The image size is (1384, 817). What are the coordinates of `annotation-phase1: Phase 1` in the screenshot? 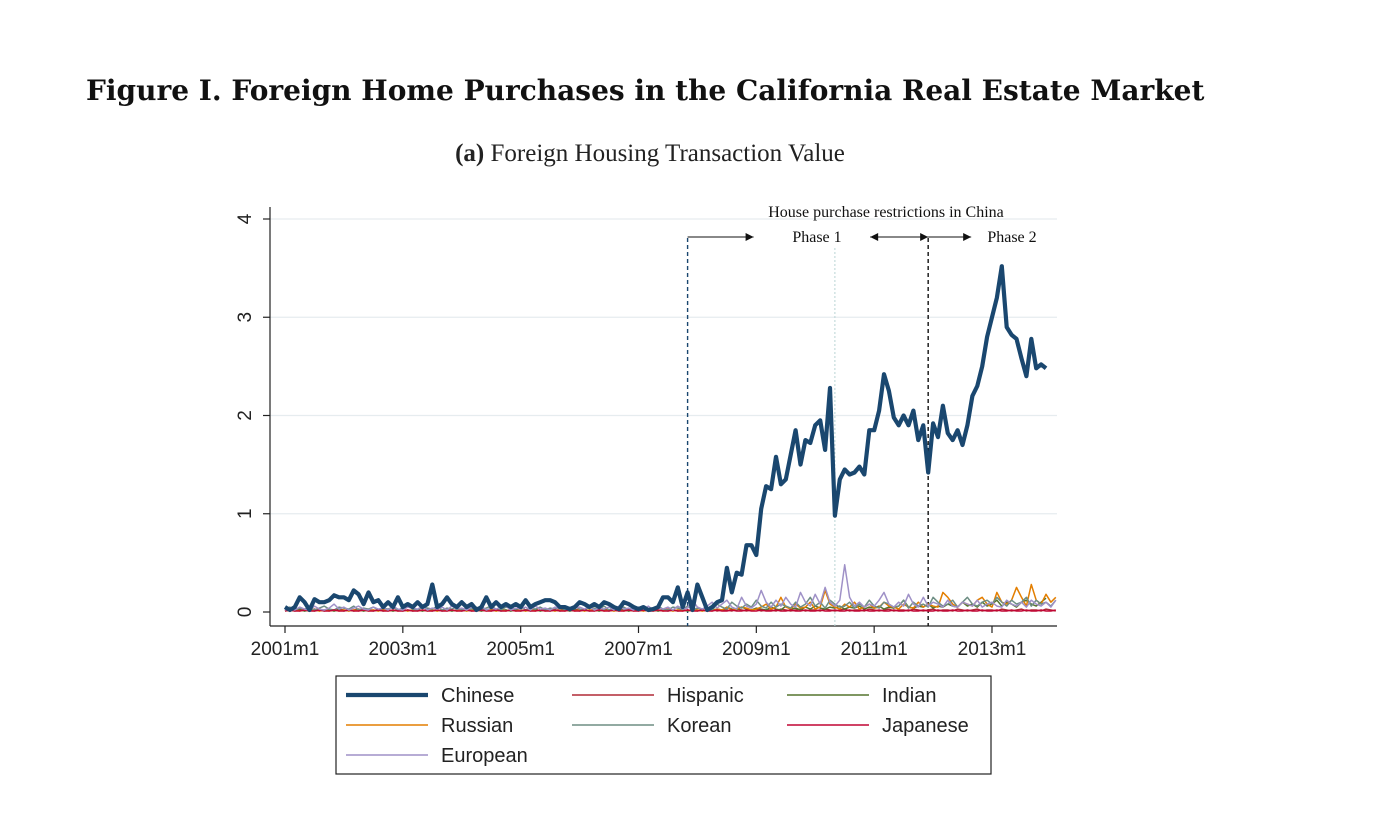 It's located at (816, 237).